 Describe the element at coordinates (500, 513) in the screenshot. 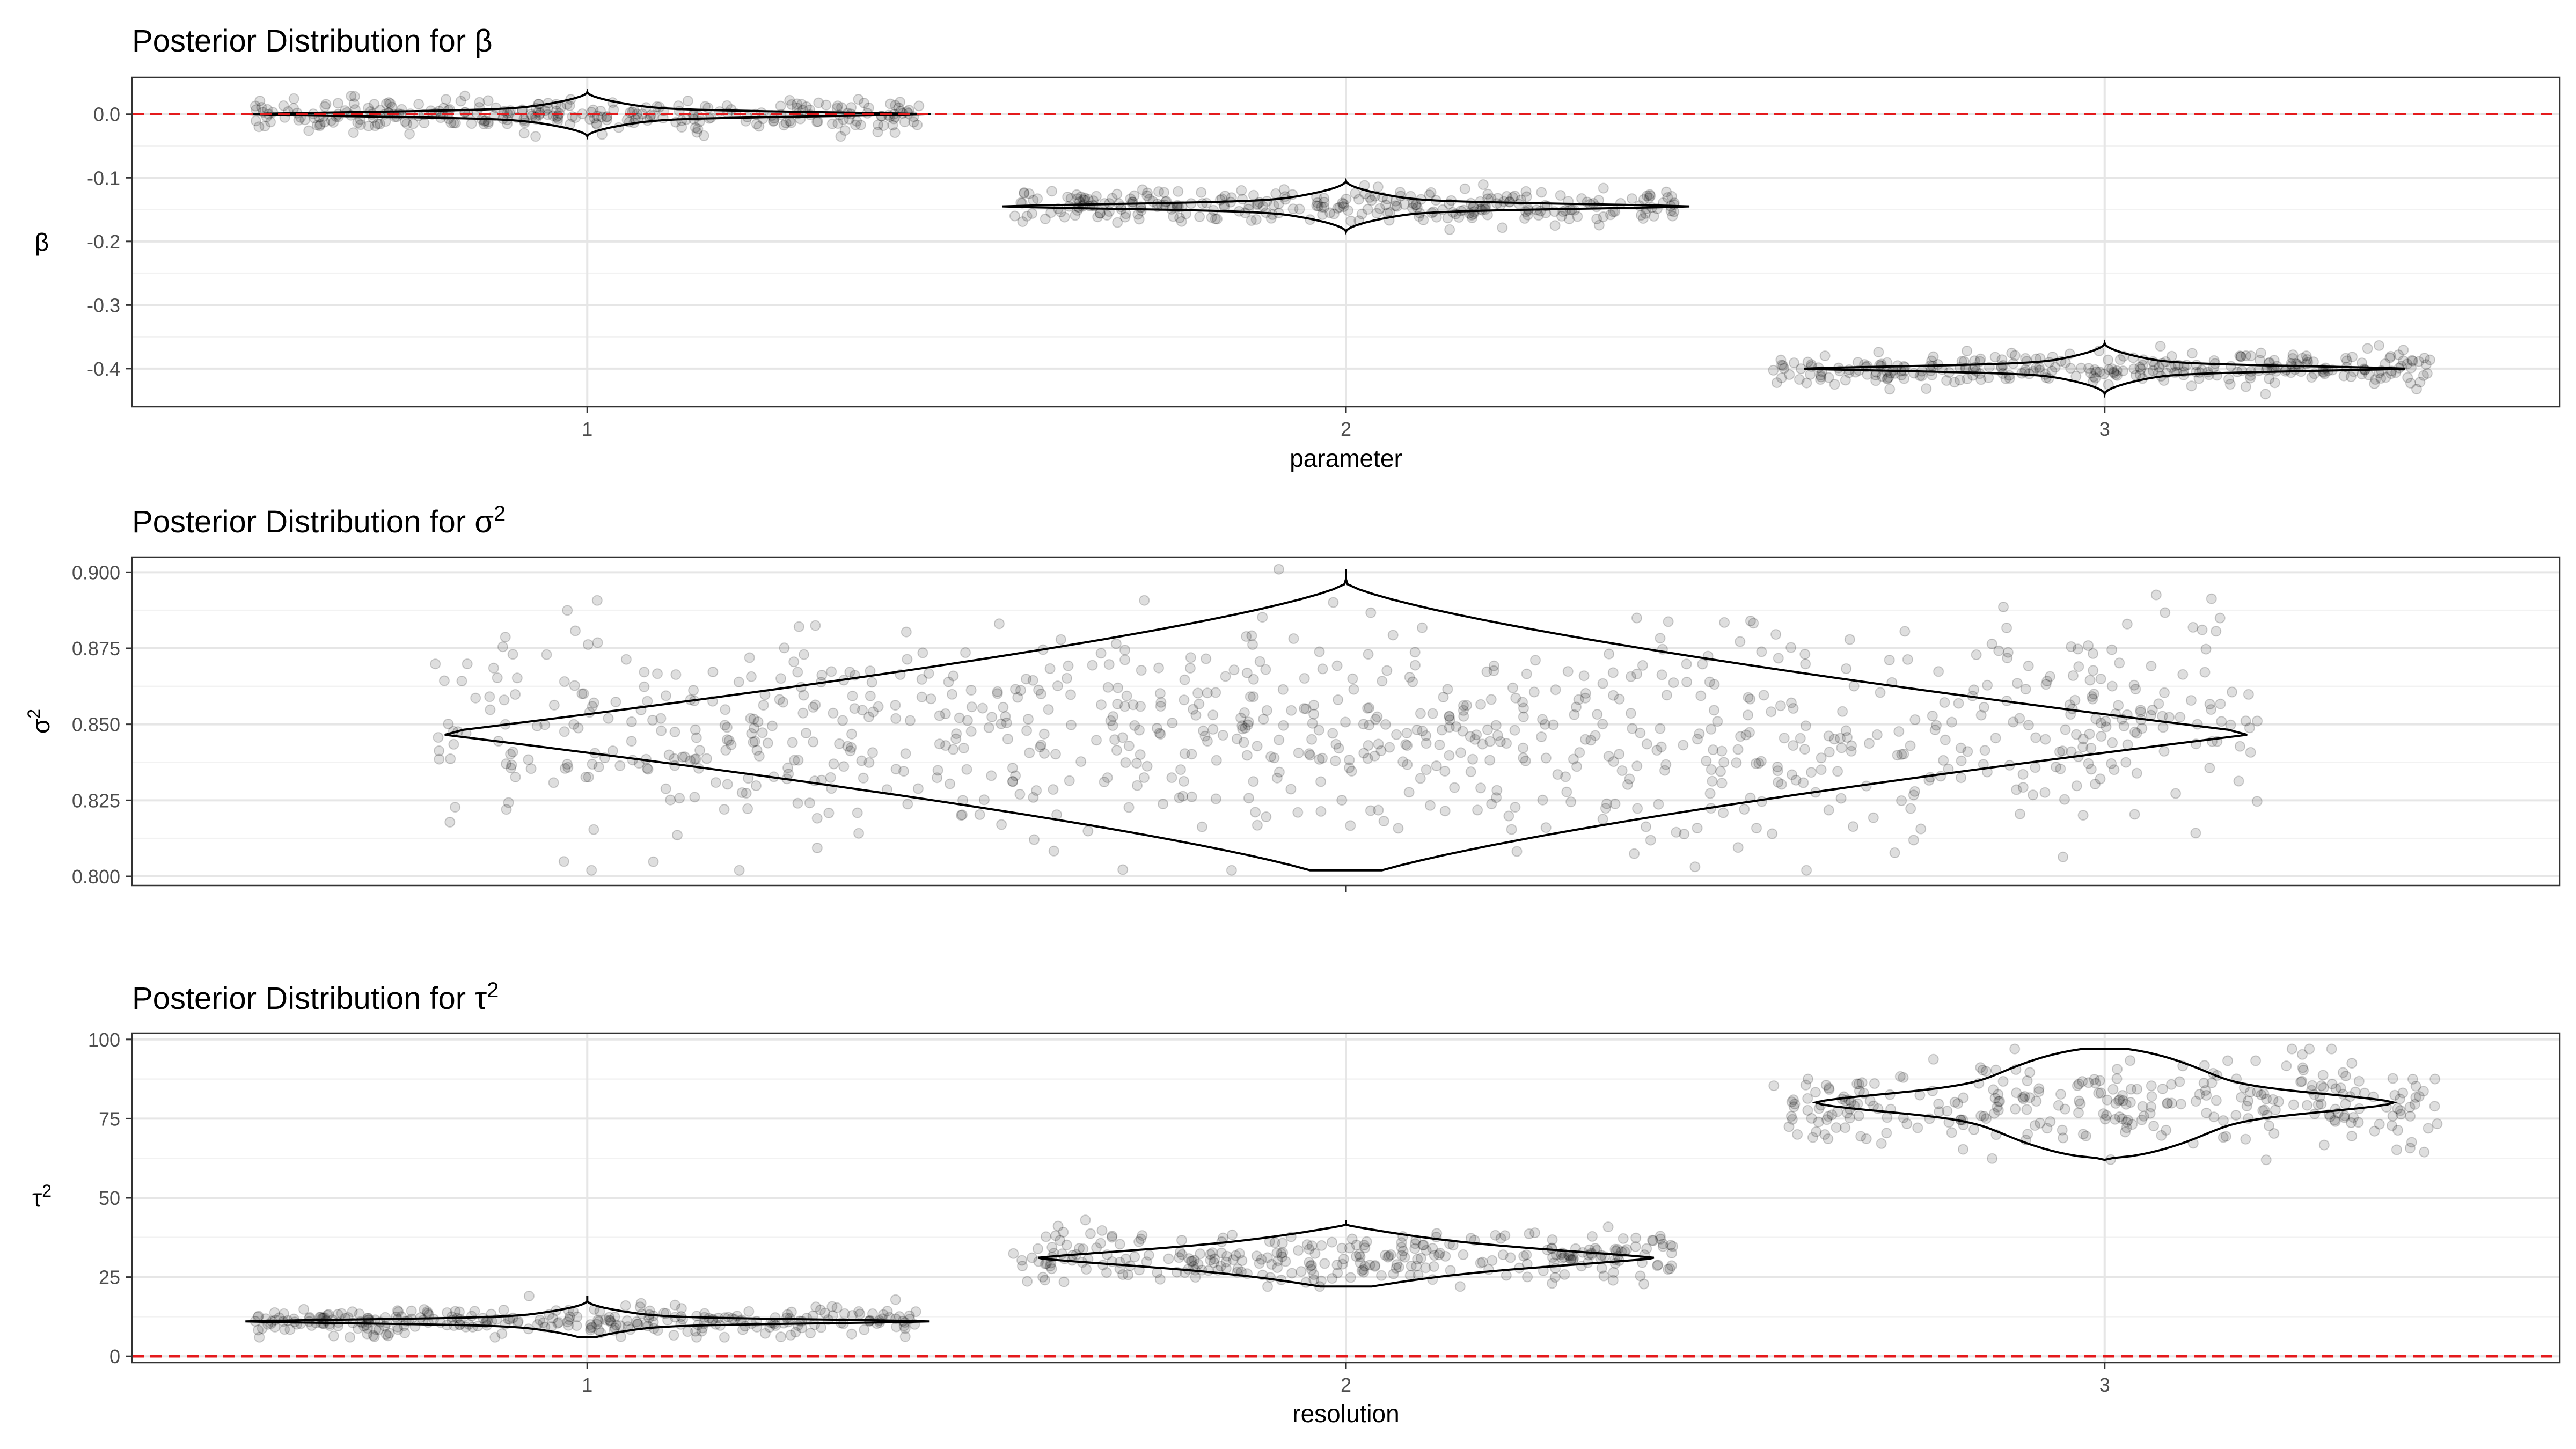

I see `chart-title-superscript: 2` at that location.